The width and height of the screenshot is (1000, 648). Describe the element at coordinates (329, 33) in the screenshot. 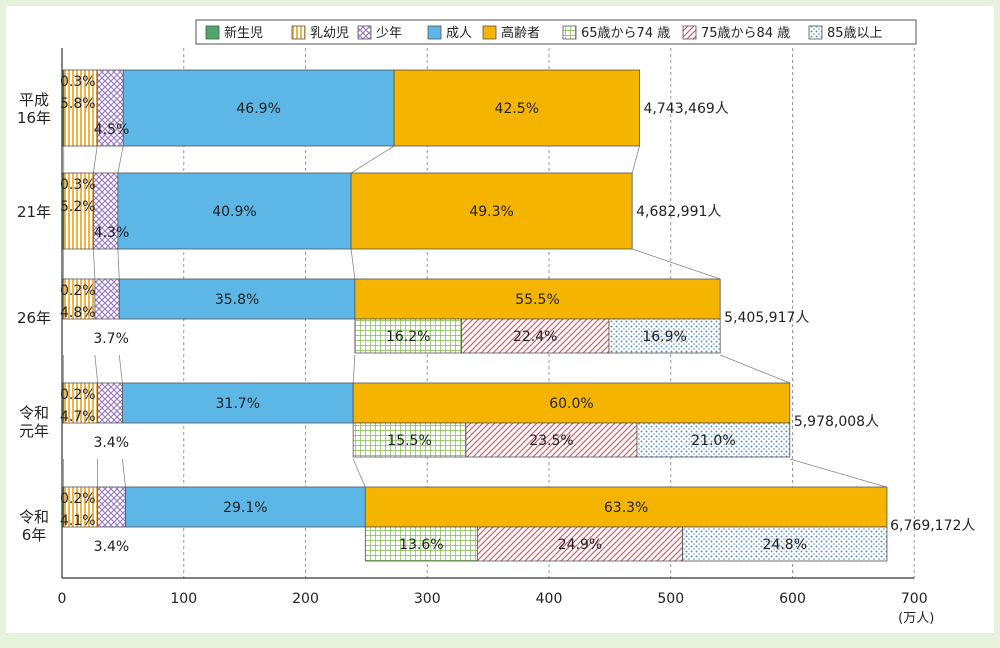

I see `legend-label-infant: 乳幼児` at that location.